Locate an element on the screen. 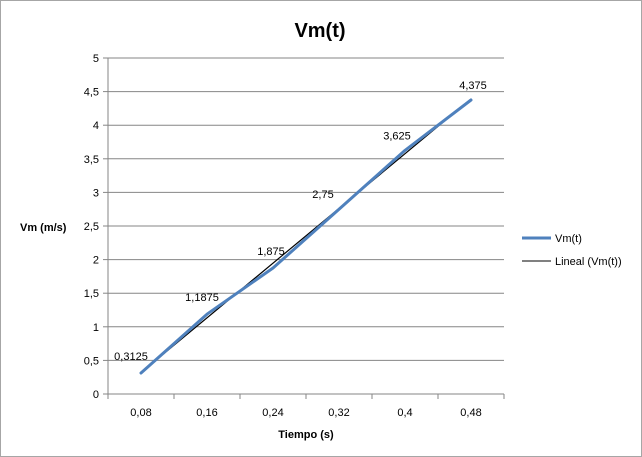  x-tick-label: 0,24 is located at coordinates (272, 413).